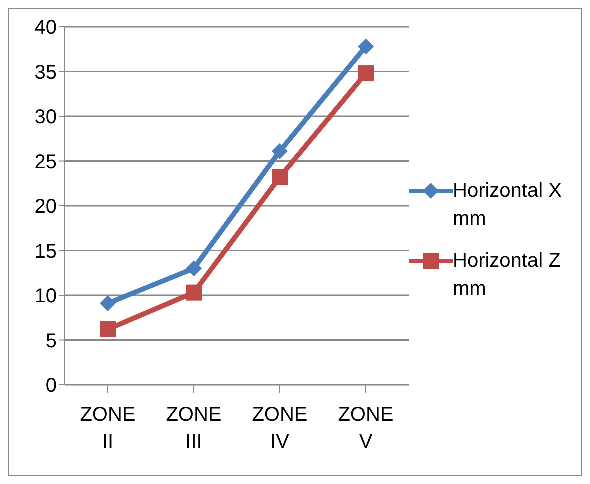 The width and height of the screenshot is (590, 484). Describe the element at coordinates (45, 73) in the screenshot. I see `y-tick-label: 35` at that location.